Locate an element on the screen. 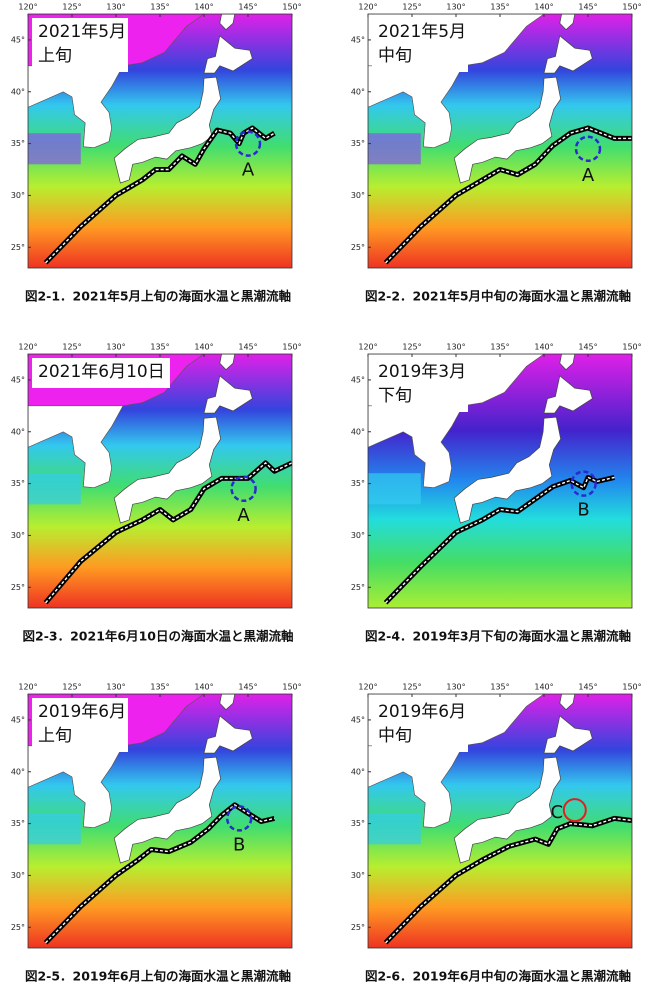 The image size is (658, 999). caption: 図2-4．2019年3月下旬の海面水温と黒潮流軸 is located at coordinates (498, 636).